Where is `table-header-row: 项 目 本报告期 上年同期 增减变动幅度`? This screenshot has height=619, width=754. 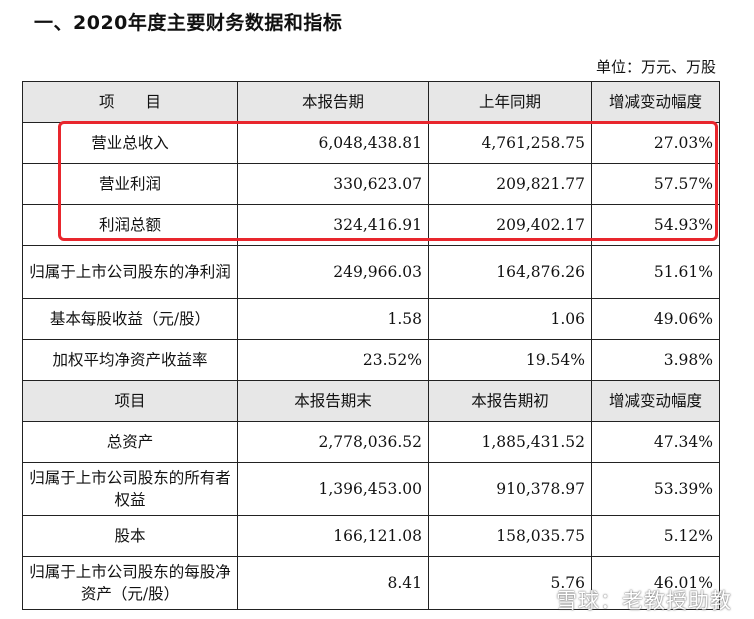
table-header-row: 项 目 本报告期 上年同期 增减变动幅度 is located at coordinates (371, 102).